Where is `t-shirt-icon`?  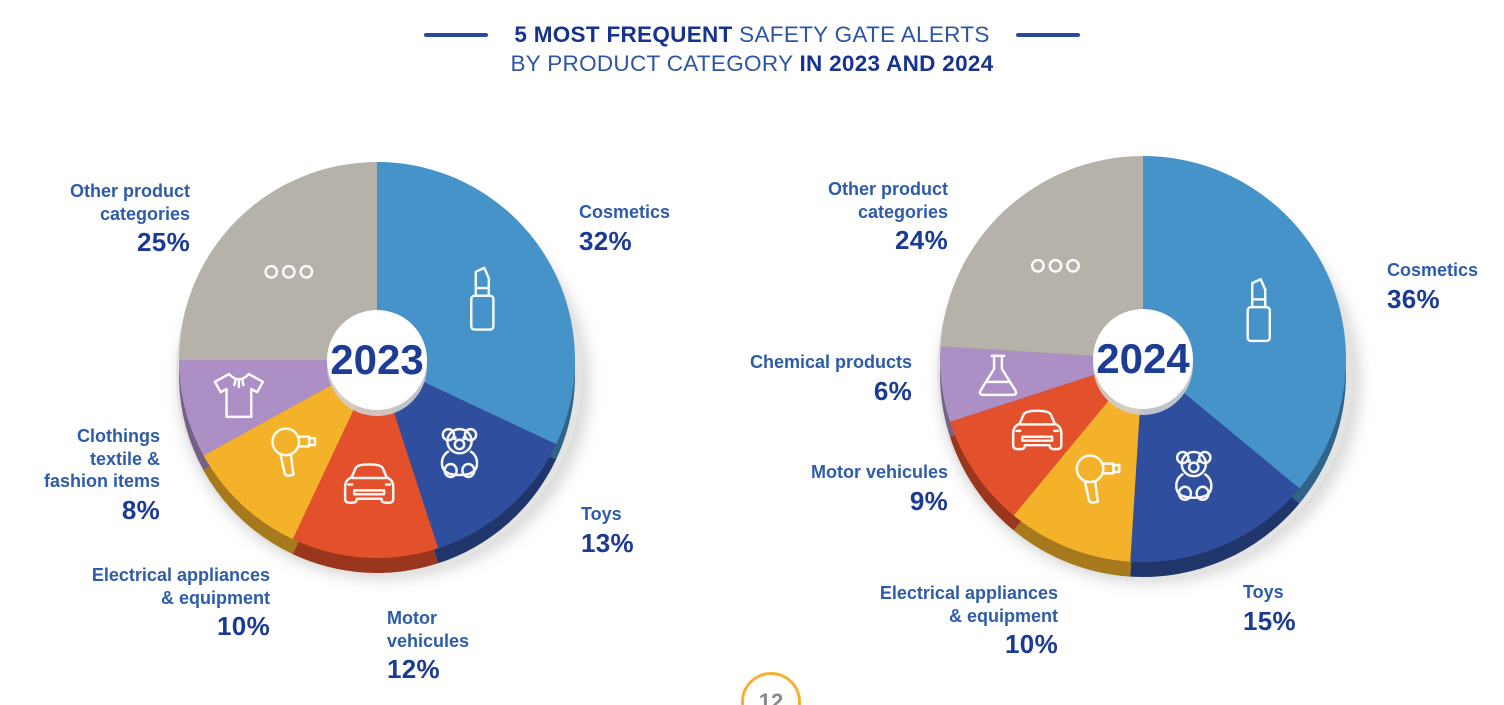 t-shirt-icon is located at coordinates (239, 395).